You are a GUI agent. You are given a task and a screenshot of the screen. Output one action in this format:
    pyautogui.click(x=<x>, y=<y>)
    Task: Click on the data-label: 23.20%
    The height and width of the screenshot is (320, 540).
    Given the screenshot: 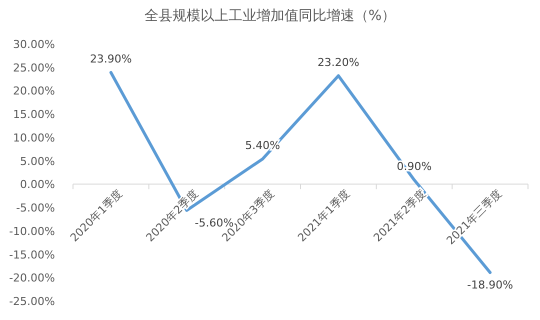 What is the action you would take?
    pyautogui.click(x=338, y=62)
    